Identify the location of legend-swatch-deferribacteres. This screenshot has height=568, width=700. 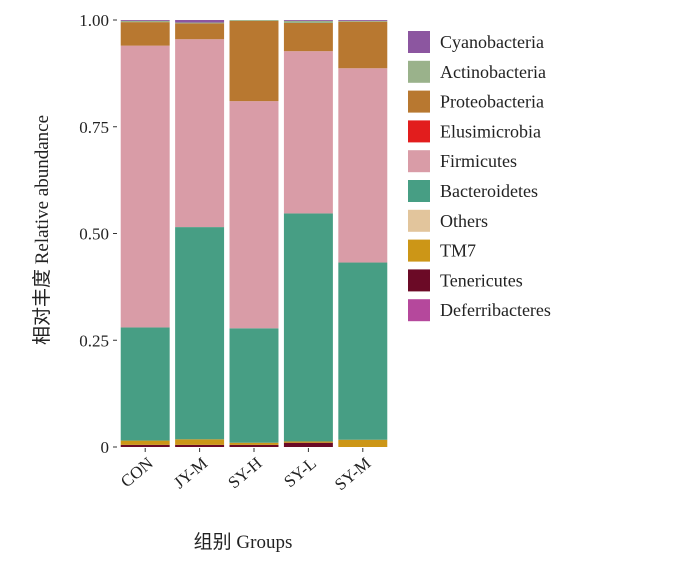
(419, 310).